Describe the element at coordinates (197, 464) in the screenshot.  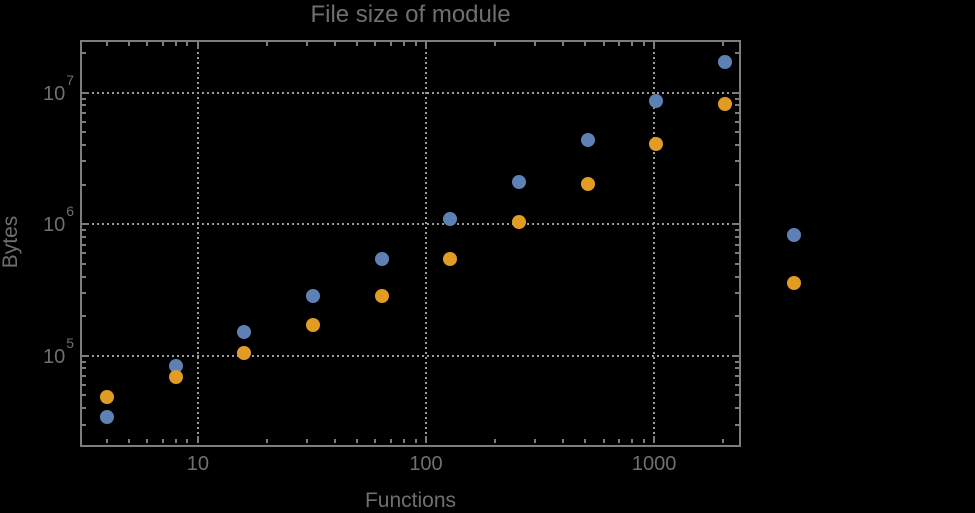
I see `x-tick-label: 10` at that location.